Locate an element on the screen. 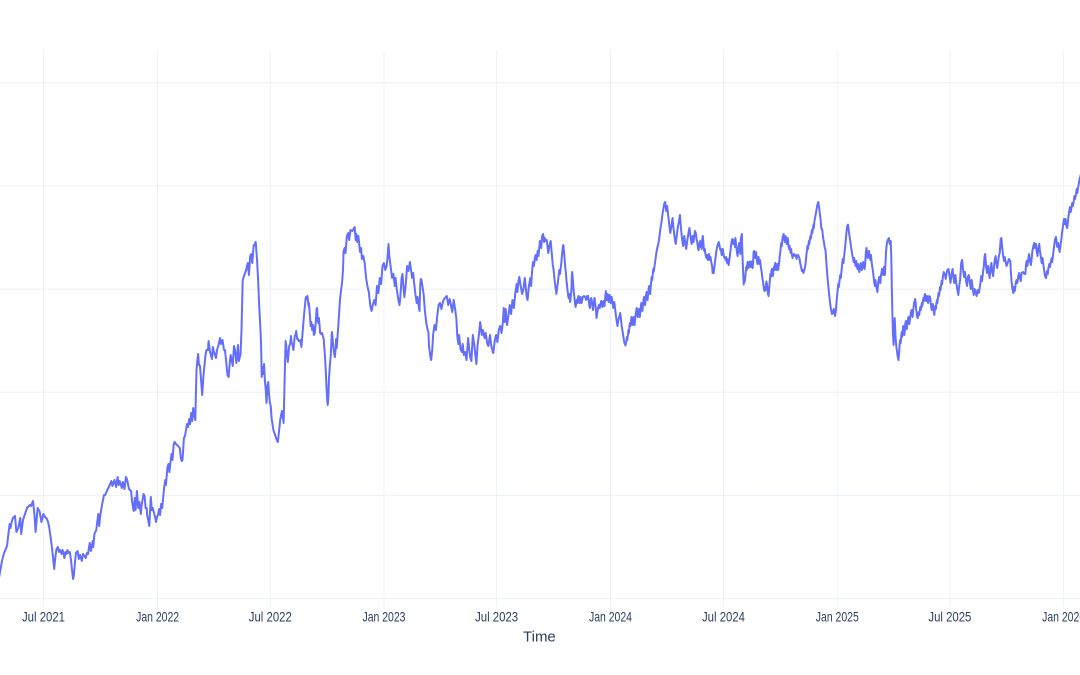 This screenshot has width=1080, height=675. svg-text: Time is located at coordinates (539, 637).